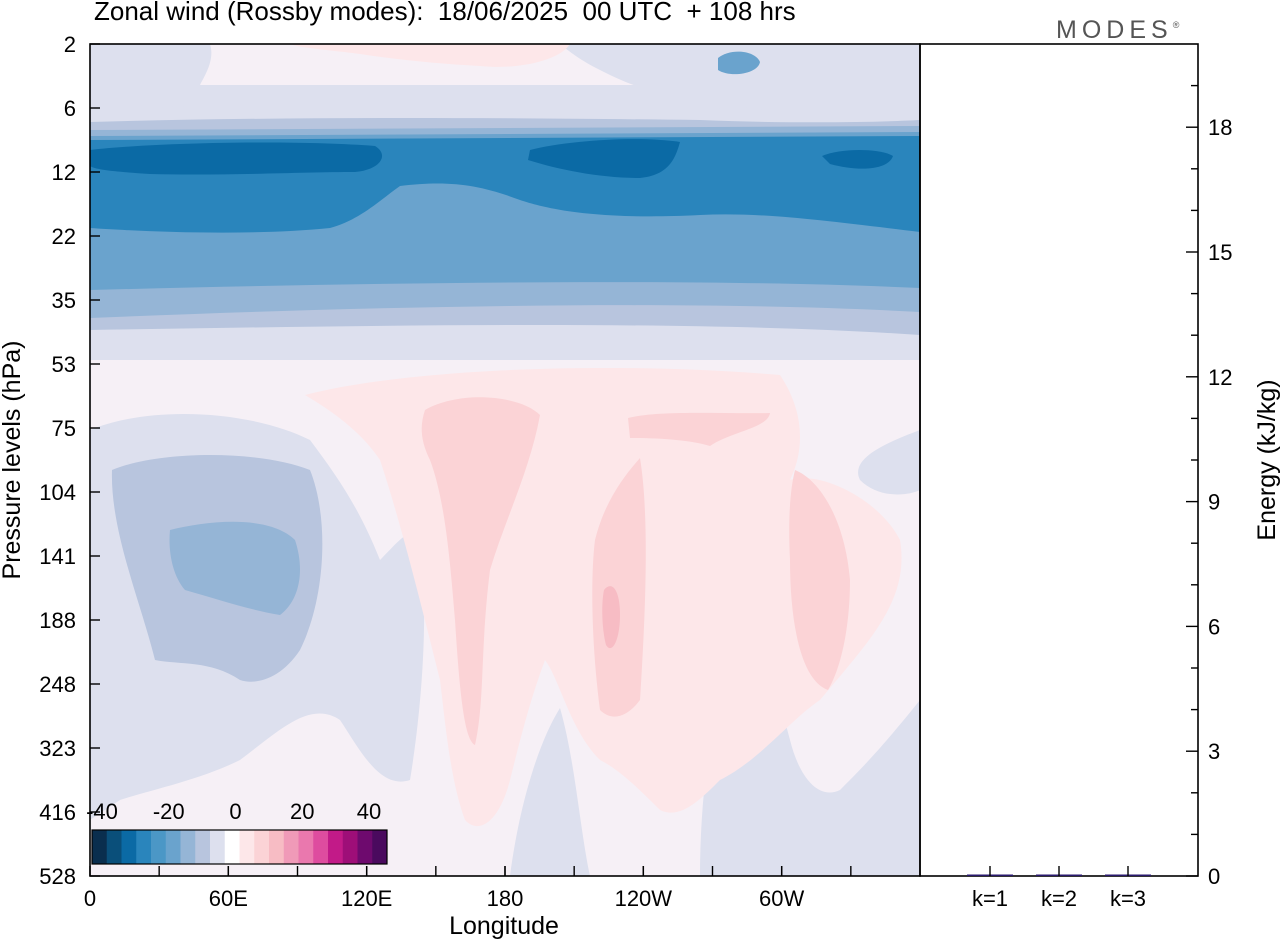 The height and width of the screenshot is (942, 1280). Describe the element at coordinates (699, 429) in the screenshot. I see `contour-positive-strip` at that location.